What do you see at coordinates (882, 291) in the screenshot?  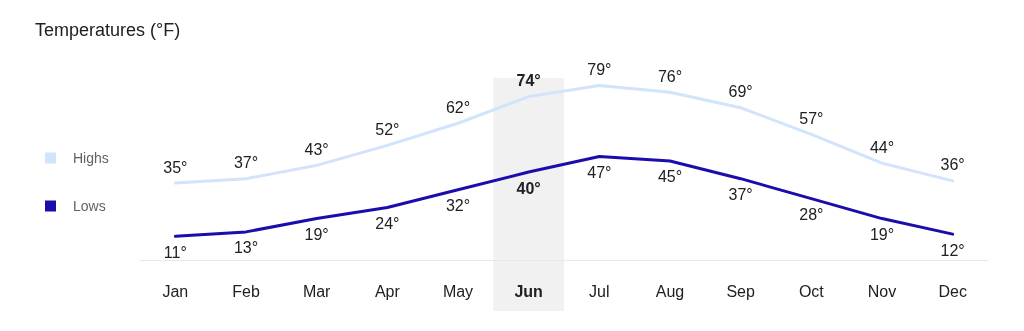 I see `x-tick-label: Nov` at bounding box center [882, 291].